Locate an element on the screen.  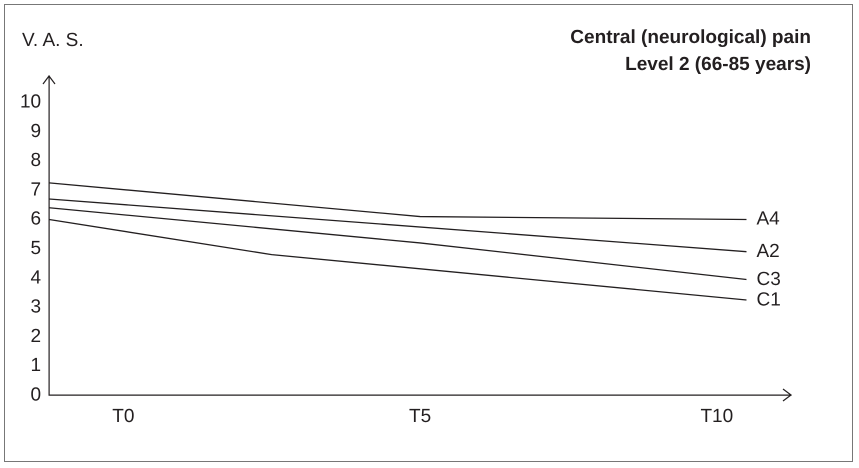
x-tick-label: T5 is located at coordinates (420, 416).